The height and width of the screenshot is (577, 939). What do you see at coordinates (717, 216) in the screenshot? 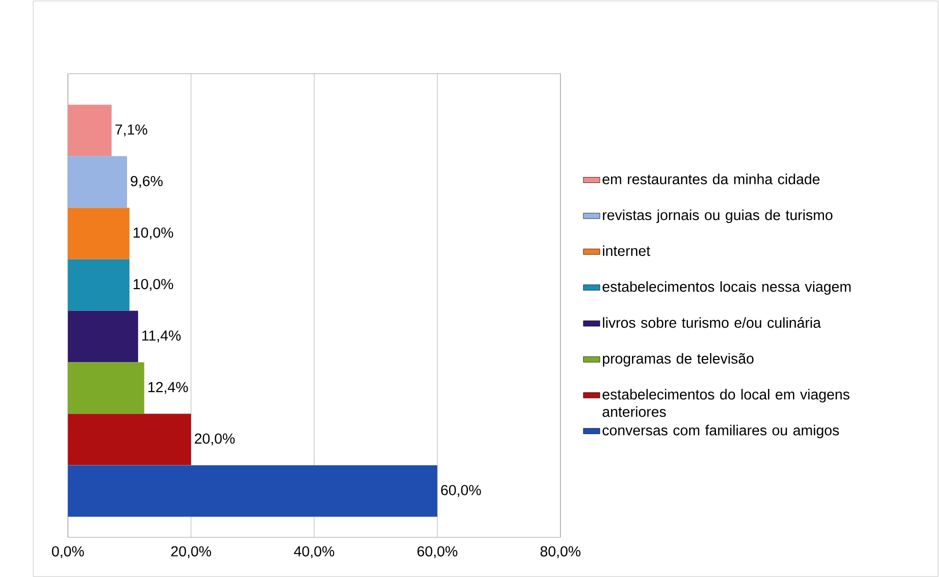
I see `legend-label: revistas jornais ou guias de turismo` at bounding box center [717, 216].